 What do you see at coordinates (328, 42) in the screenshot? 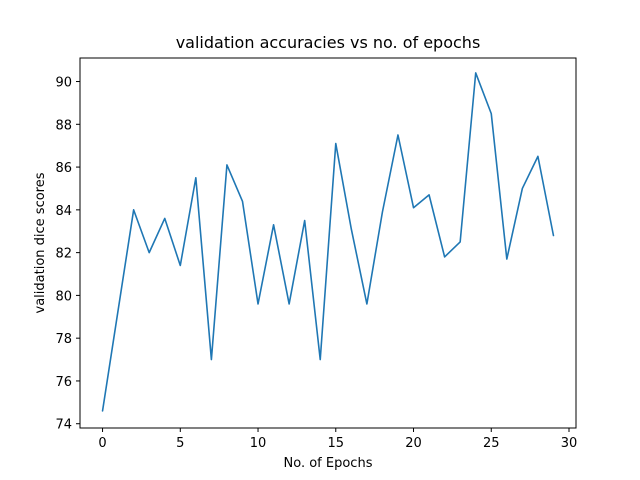
I see `chart-title: validation accuracies vs no. of epochs` at bounding box center [328, 42].